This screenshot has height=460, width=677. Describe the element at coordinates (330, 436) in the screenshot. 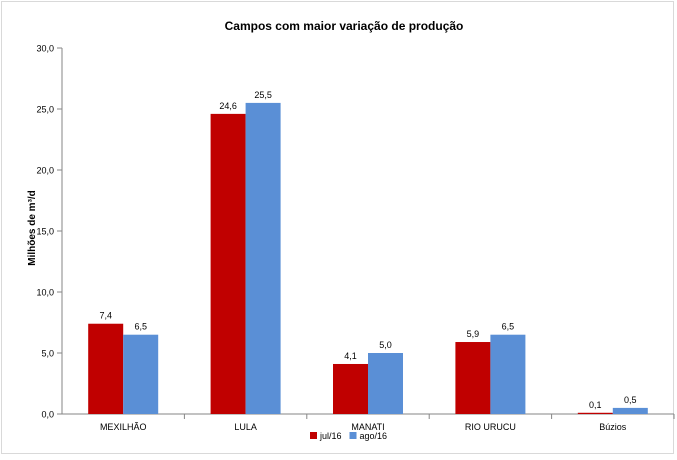

I see `legend-label: jul/16` at that location.